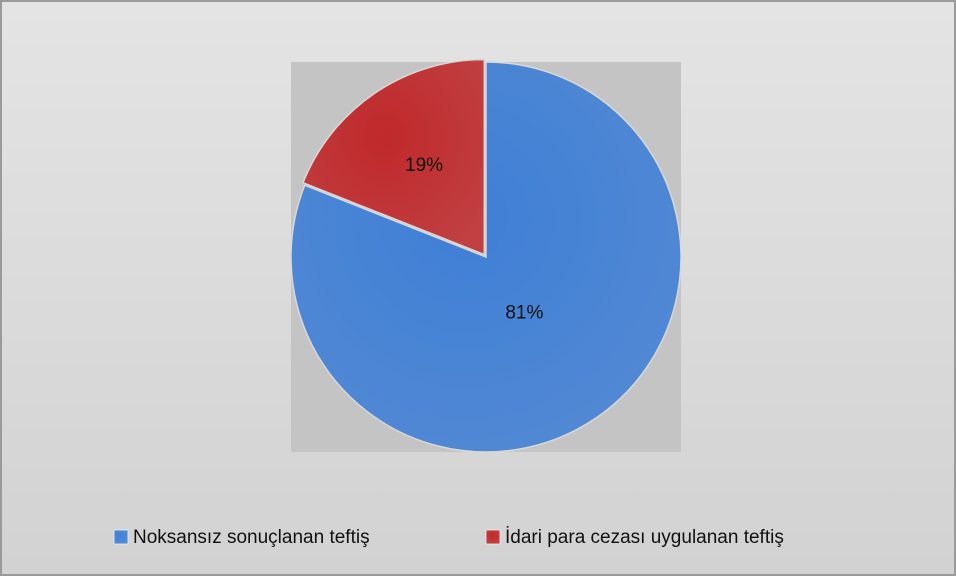 The height and width of the screenshot is (581, 956). Describe the element at coordinates (394, 157) in the screenshot. I see `pie-slice` at that location.